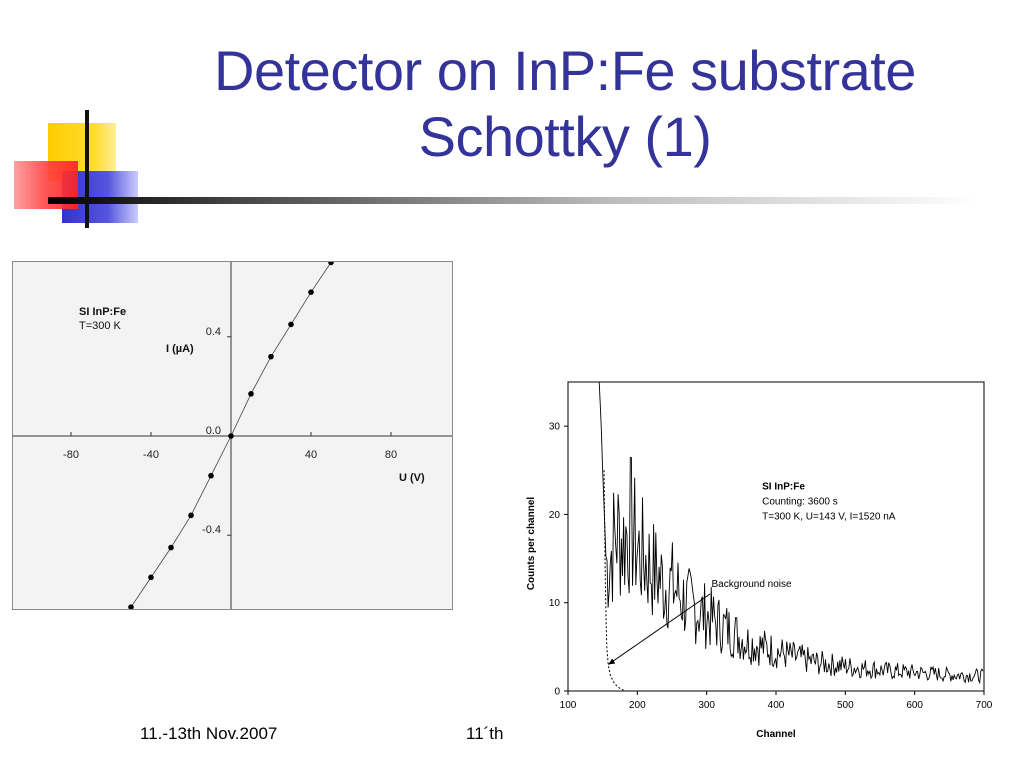 This screenshot has height=768, width=1024. Describe the element at coordinates (391, 455) in the screenshot. I see `iv-x-tick-label: 80` at that location.